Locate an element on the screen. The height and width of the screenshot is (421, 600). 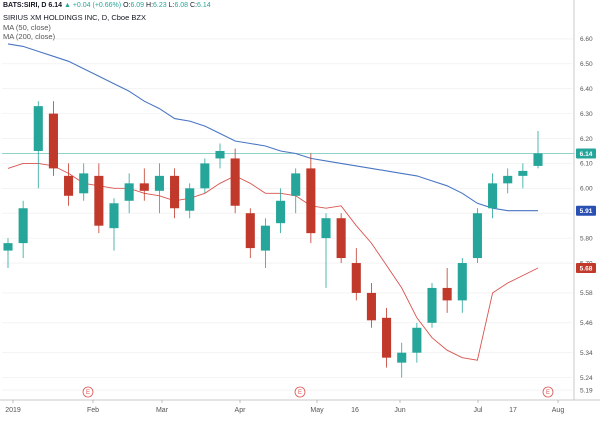
x-tick-label: May is located at coordinates (317, 410).